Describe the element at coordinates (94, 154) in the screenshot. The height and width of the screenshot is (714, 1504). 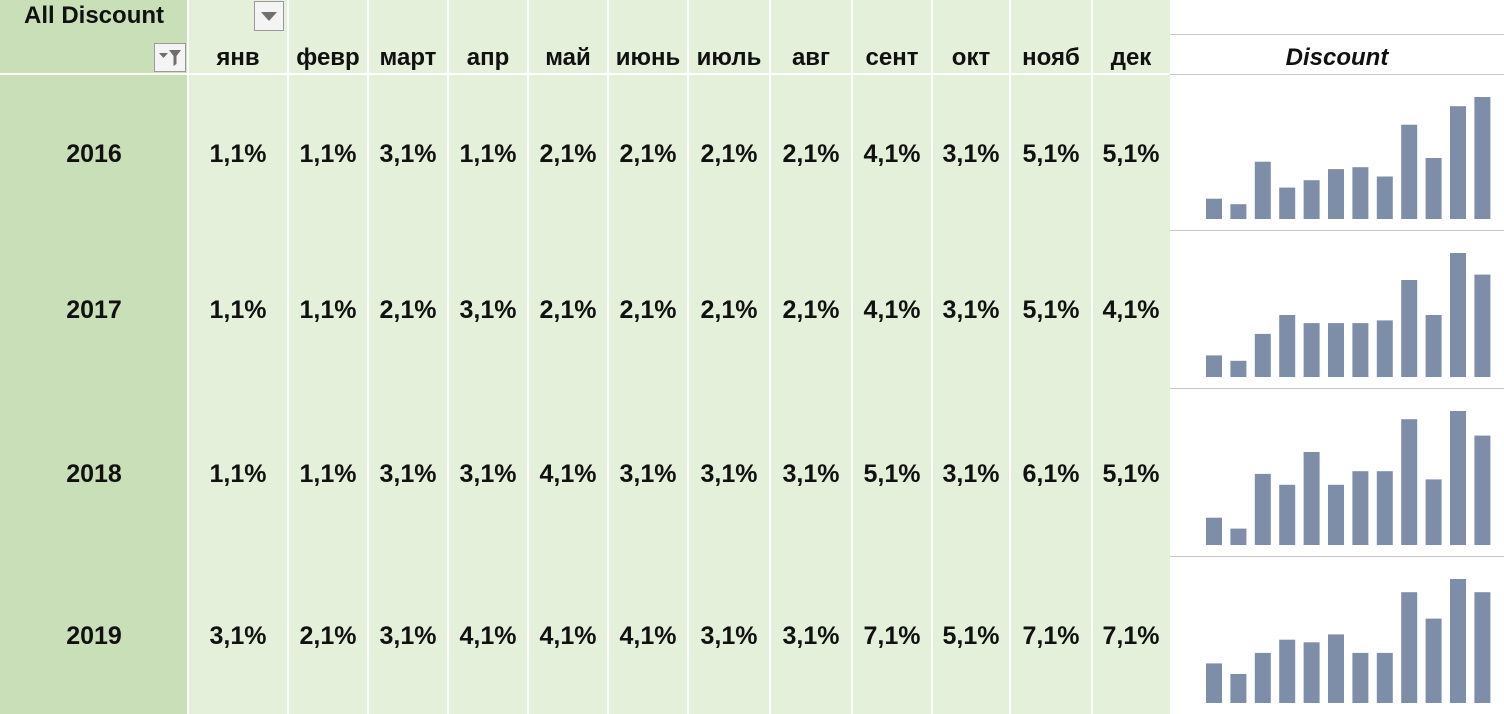
I see `year-label: 2016` at that location.